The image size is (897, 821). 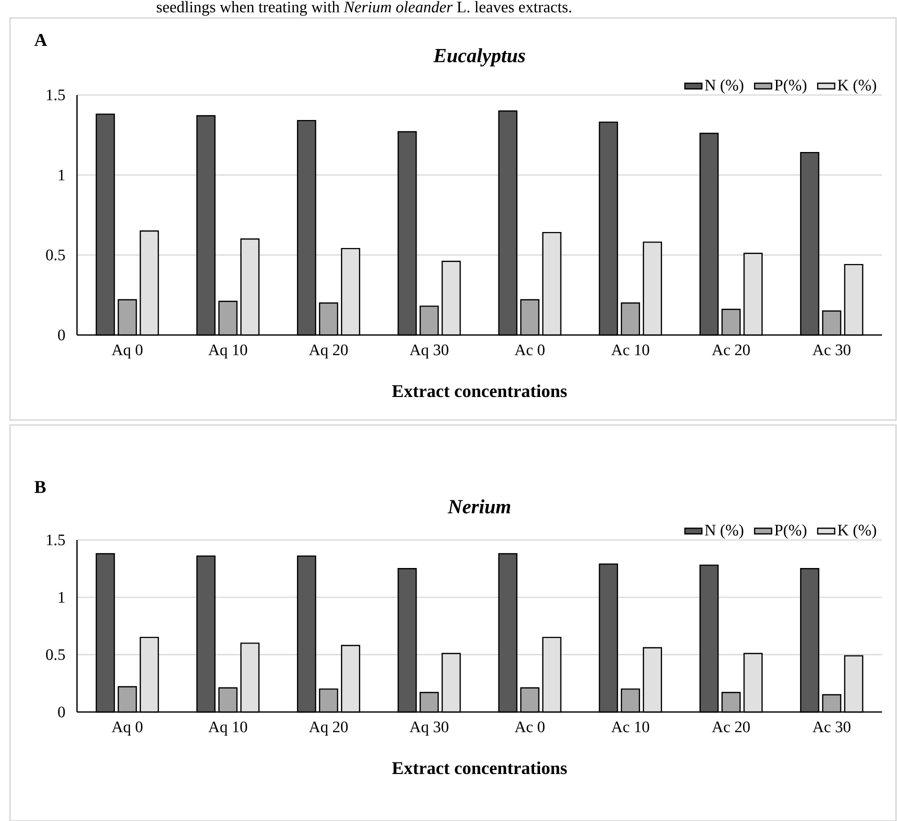 I want to click on text: B, so click(x=40, y=487).